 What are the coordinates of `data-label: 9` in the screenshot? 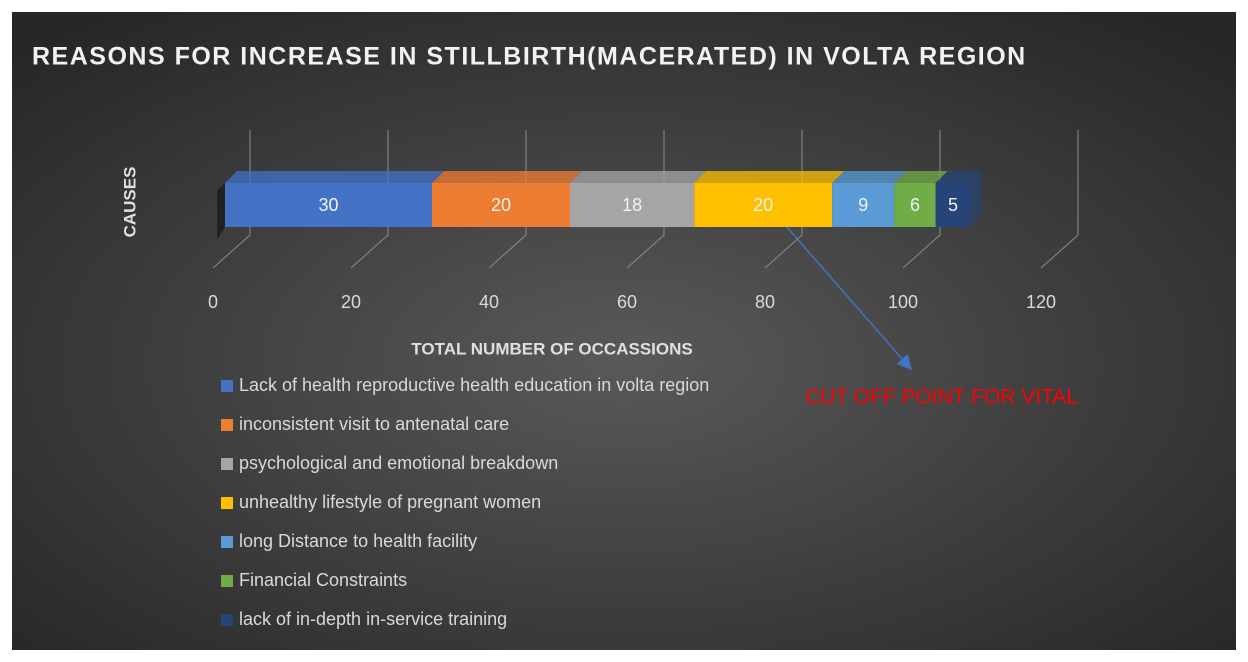 It's located at (863, 205).